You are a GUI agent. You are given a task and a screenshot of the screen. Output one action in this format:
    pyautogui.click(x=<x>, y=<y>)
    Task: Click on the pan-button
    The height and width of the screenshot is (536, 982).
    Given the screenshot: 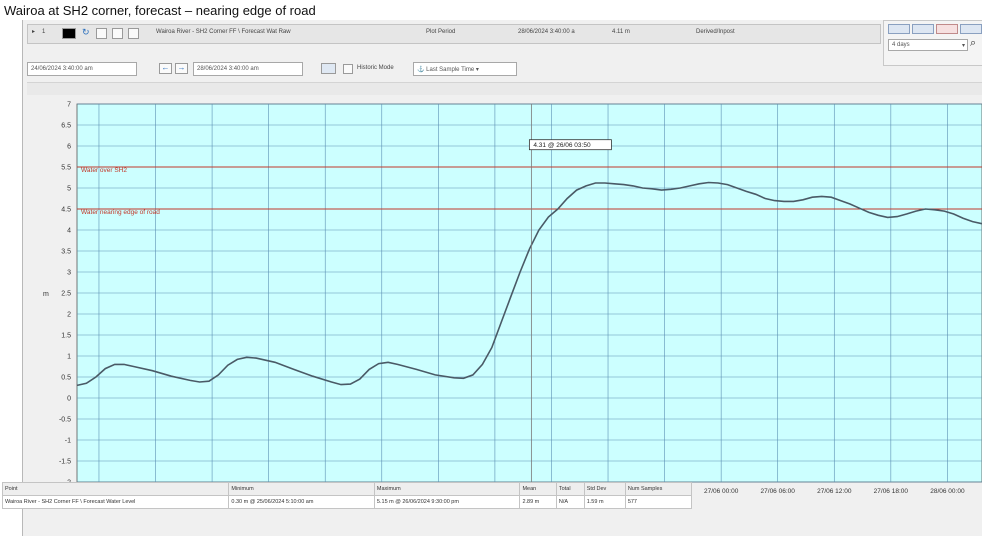 What is the action you would take?
    pyautogui.click(x=923, y=29)
    